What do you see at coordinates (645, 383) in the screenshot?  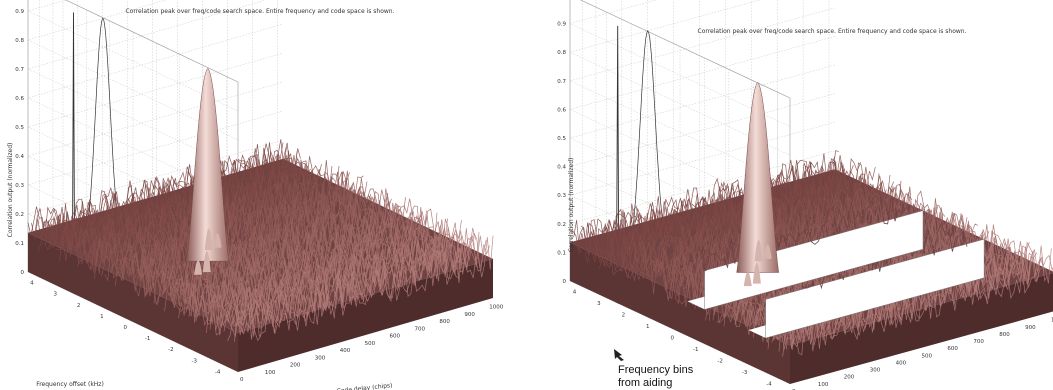 I see `annotation-line-2: from aiding` at bounding box center [645, 383].